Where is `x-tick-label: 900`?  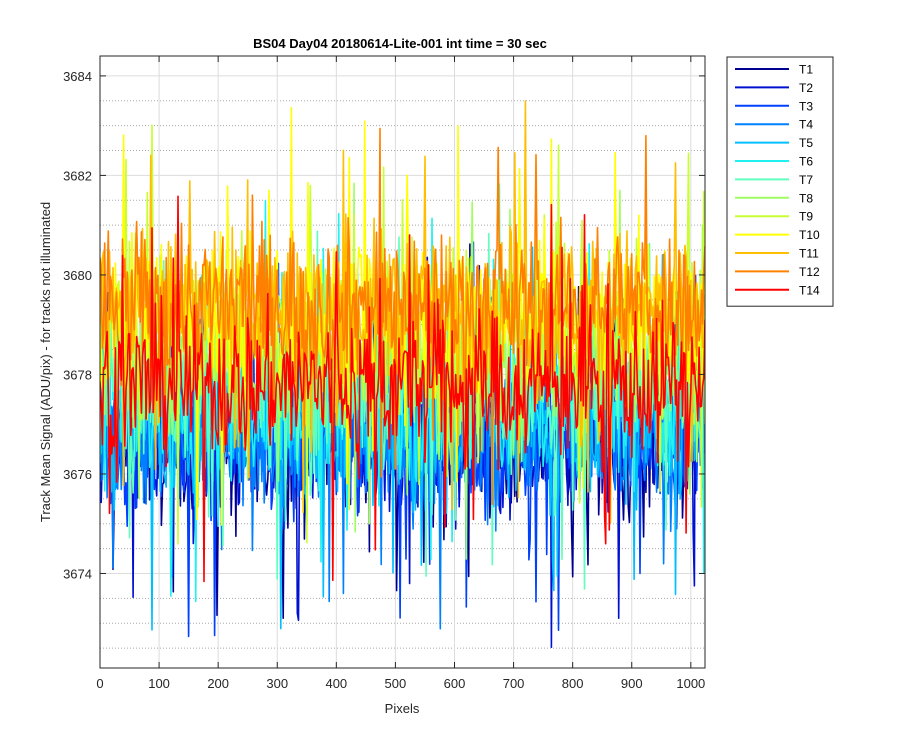 x-tick-label: 900 is located at coordinates (632, 683).